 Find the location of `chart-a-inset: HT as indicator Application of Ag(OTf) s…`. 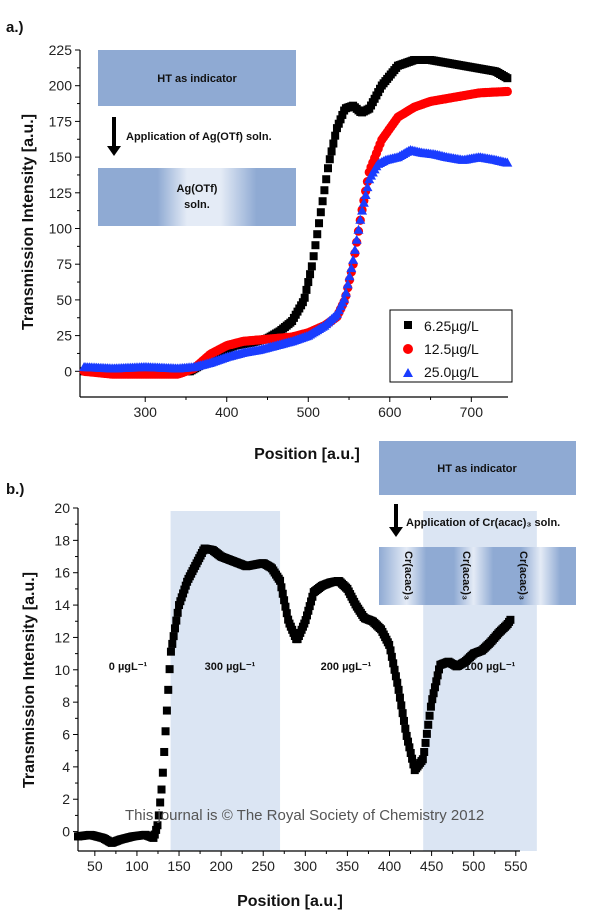

chart-a-inset: HT as indicator Application of Ag(OTf) s… is located at coordinates (197, 138).